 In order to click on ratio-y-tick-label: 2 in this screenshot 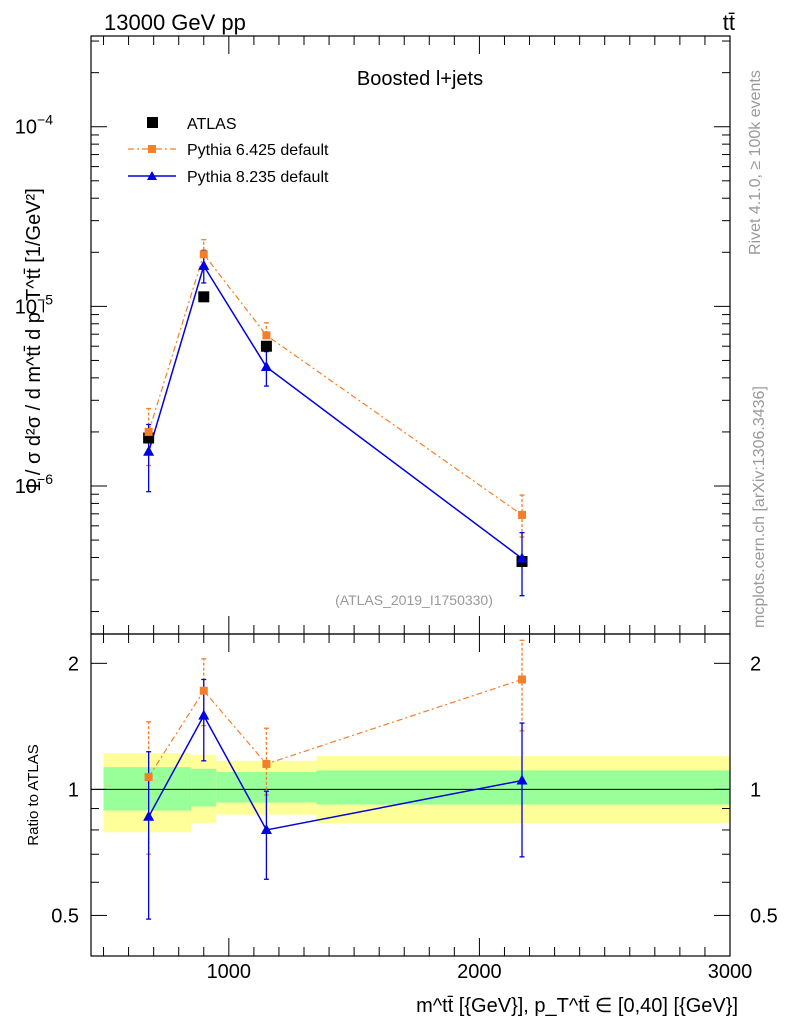, I will do `click(73, 664)`.